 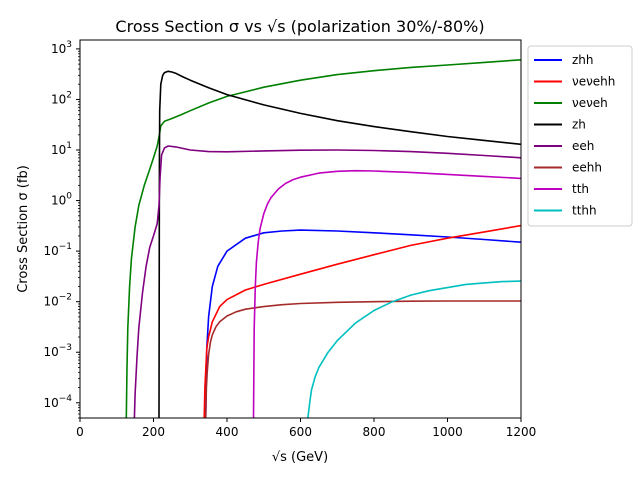 I want to click on y-tick-label-6: 10², so click(x=61, y=98).